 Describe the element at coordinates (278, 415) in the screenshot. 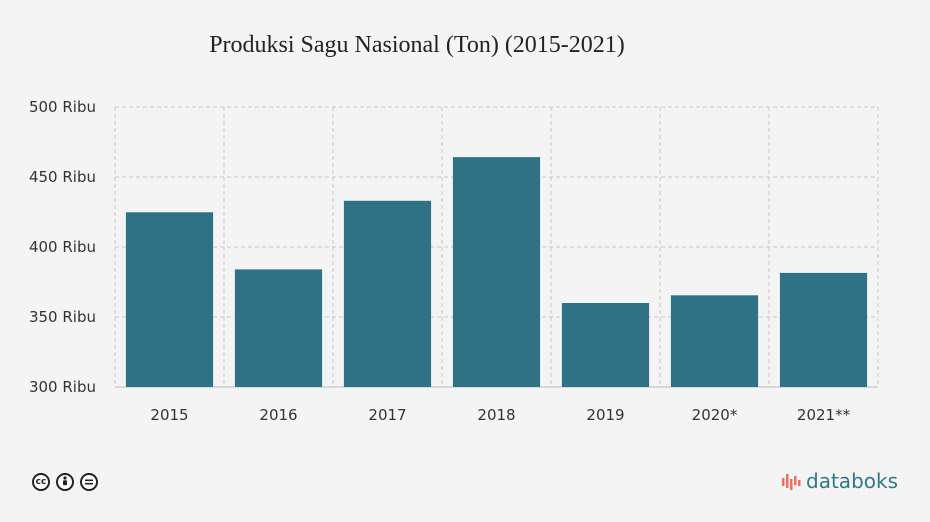

I see `x-tick-label: 2016` at that location.